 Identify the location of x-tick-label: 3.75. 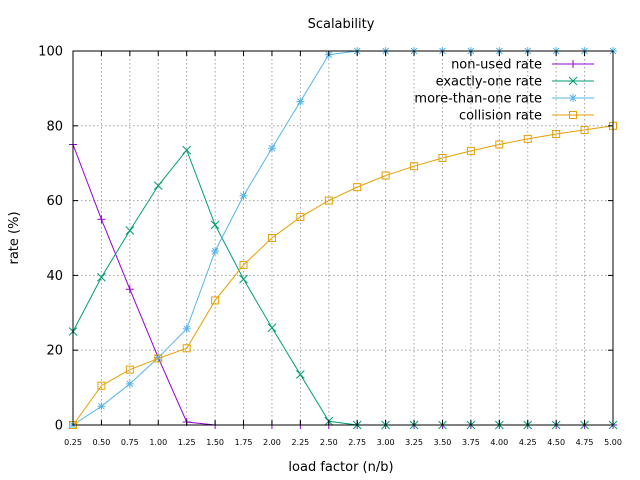
(471, 442).